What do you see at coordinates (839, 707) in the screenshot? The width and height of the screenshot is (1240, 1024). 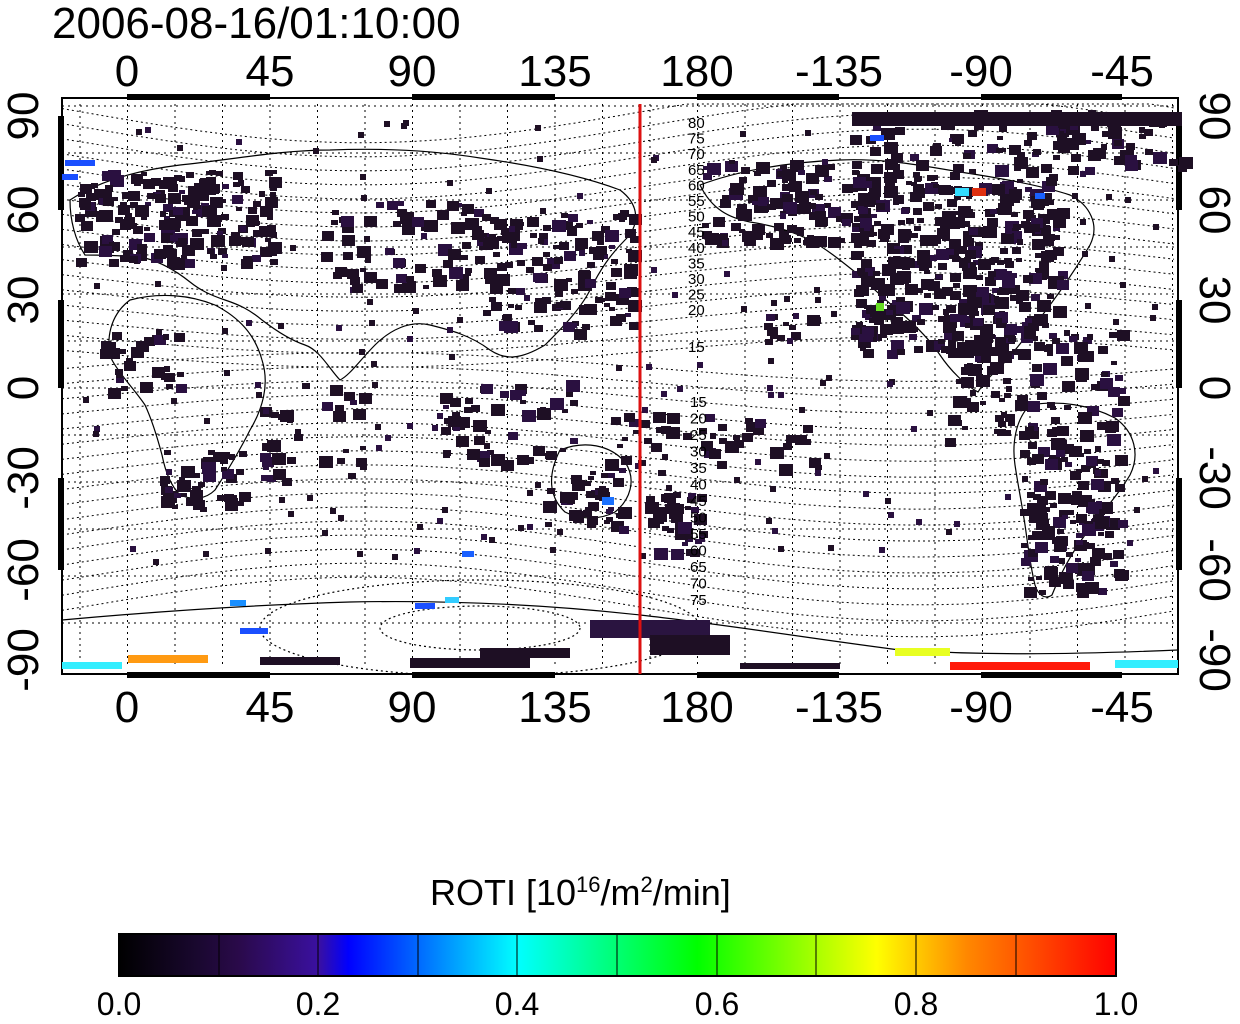 I see `lon-tick-bottom-6: -135` at bounding box center [839, 707].